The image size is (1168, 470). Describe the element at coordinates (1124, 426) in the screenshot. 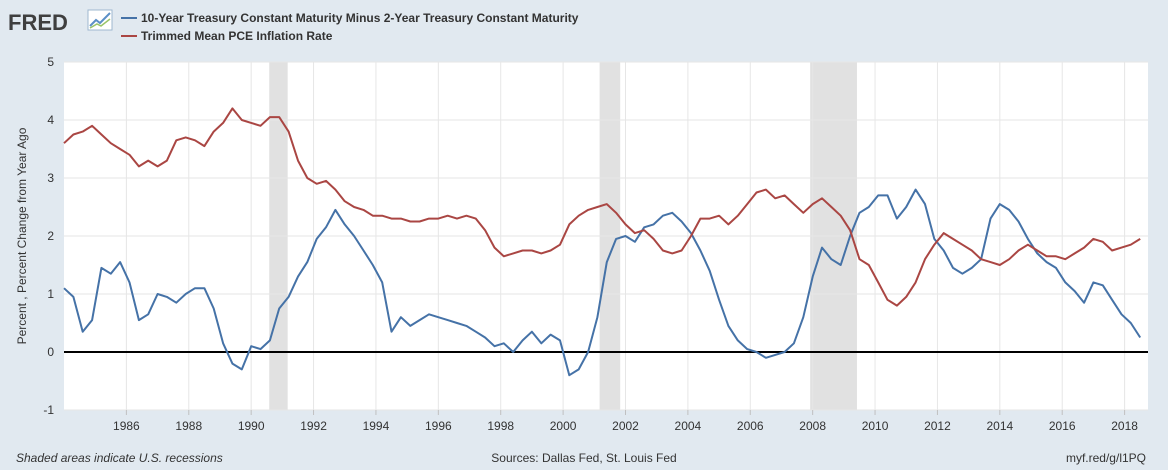

I see `x-tick-label: 2018` at that location.